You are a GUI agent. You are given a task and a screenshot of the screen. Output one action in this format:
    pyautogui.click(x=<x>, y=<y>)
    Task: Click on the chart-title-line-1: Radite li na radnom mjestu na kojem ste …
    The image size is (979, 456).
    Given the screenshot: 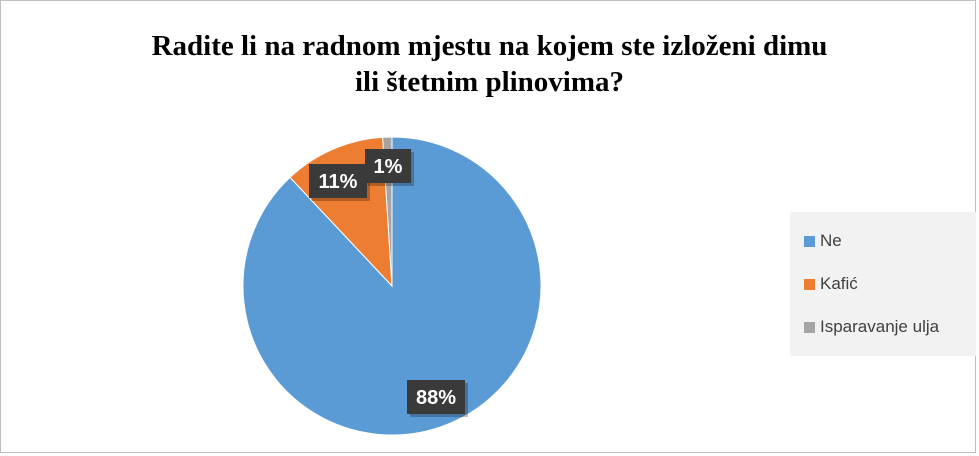 What is the action you would take?
    pyautogui.click(x=489, y=46)
    